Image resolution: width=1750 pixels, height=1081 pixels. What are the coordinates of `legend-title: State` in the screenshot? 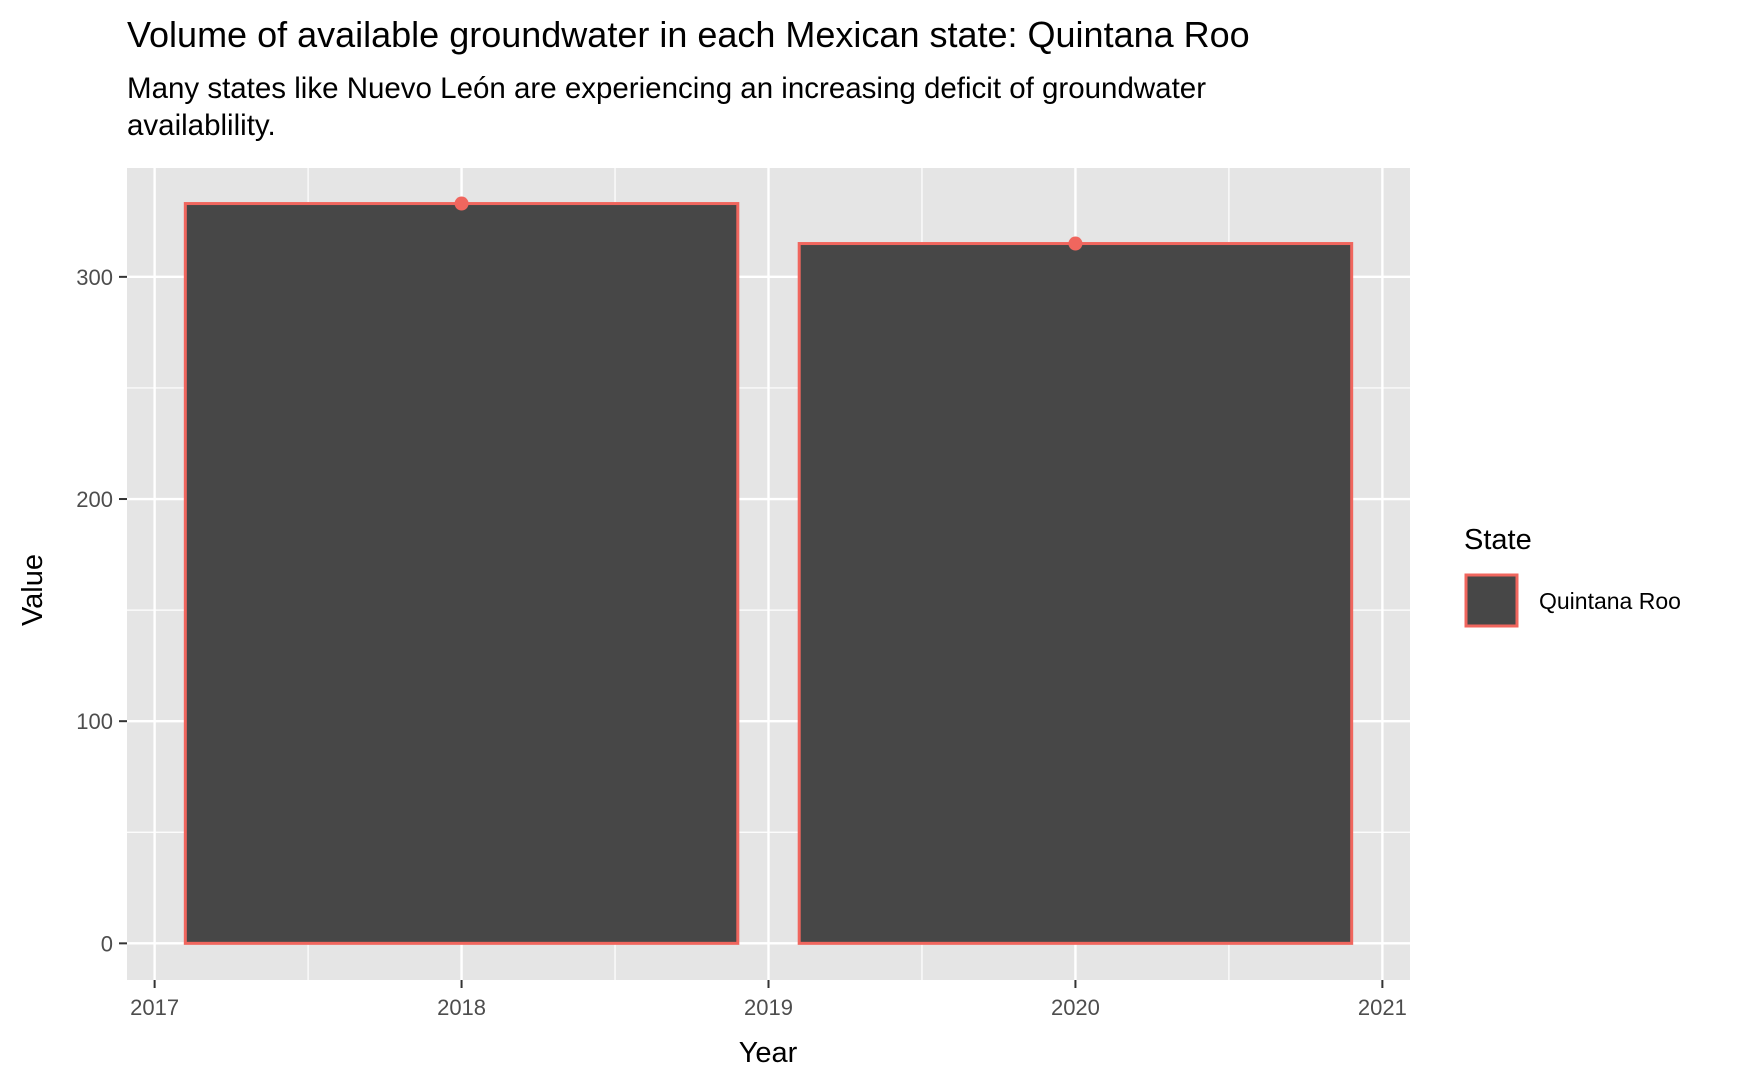 It's located at (1498, 540).